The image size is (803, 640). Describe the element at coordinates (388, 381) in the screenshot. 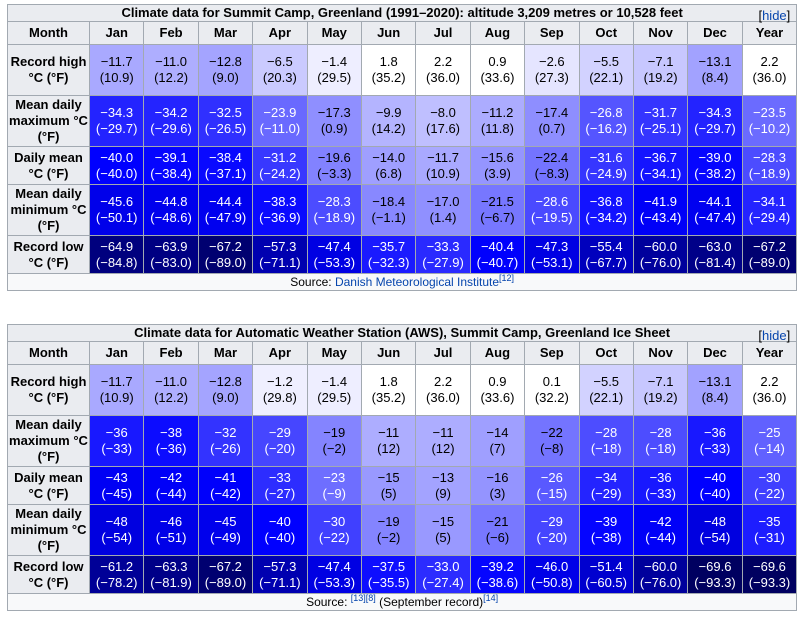

I see `value-celsius: 1.8` at that location.